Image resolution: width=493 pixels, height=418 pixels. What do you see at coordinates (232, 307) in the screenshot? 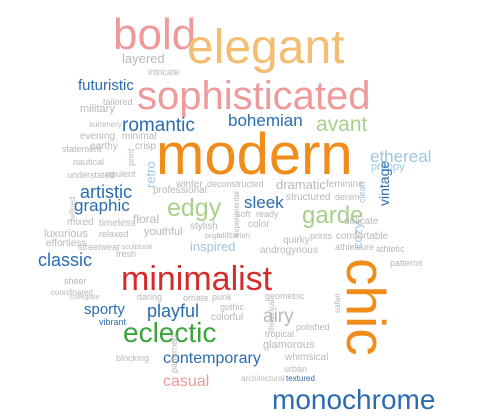
I see `word-gothic: gothic` at bounding box center [232, 307].